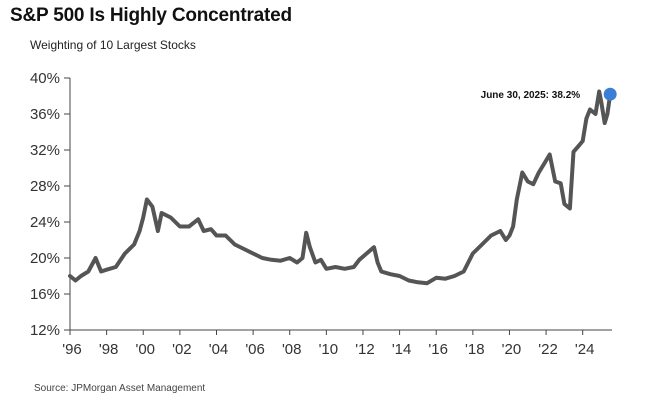  I want to click on x-tick-label: '24, so click(585, 349).